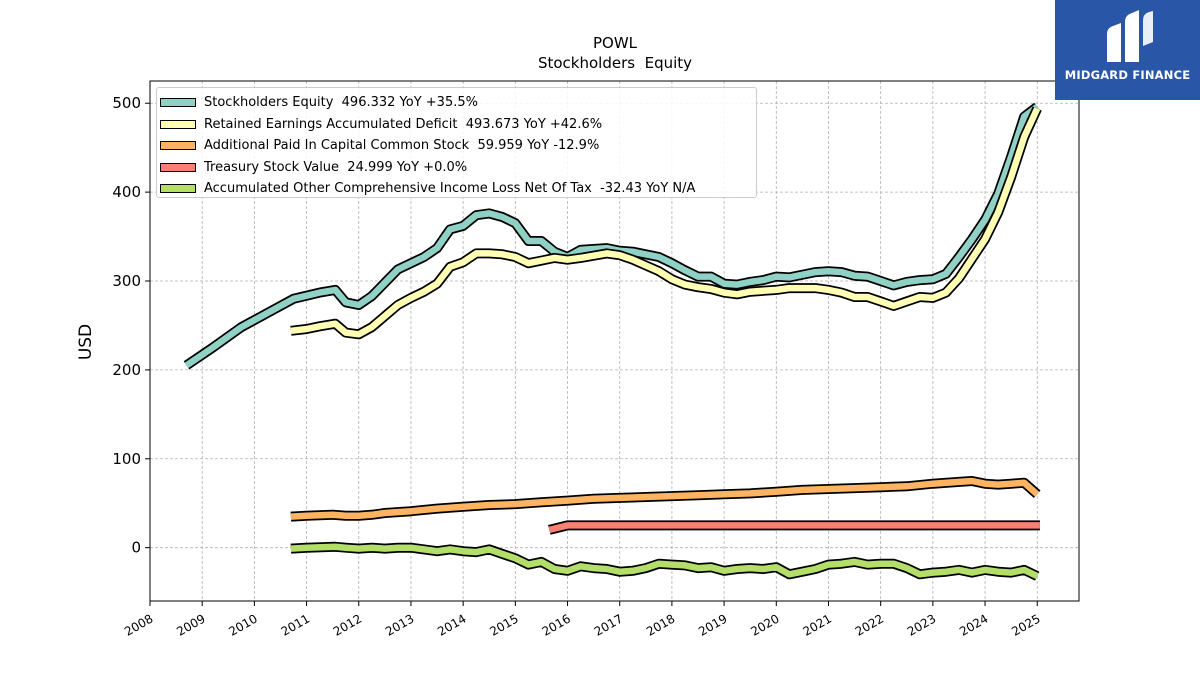 The image size is (1200, 675). Describe the element at coordinates (126, 370) in the screenshot. I see `y-tick-label: 200` at that location.